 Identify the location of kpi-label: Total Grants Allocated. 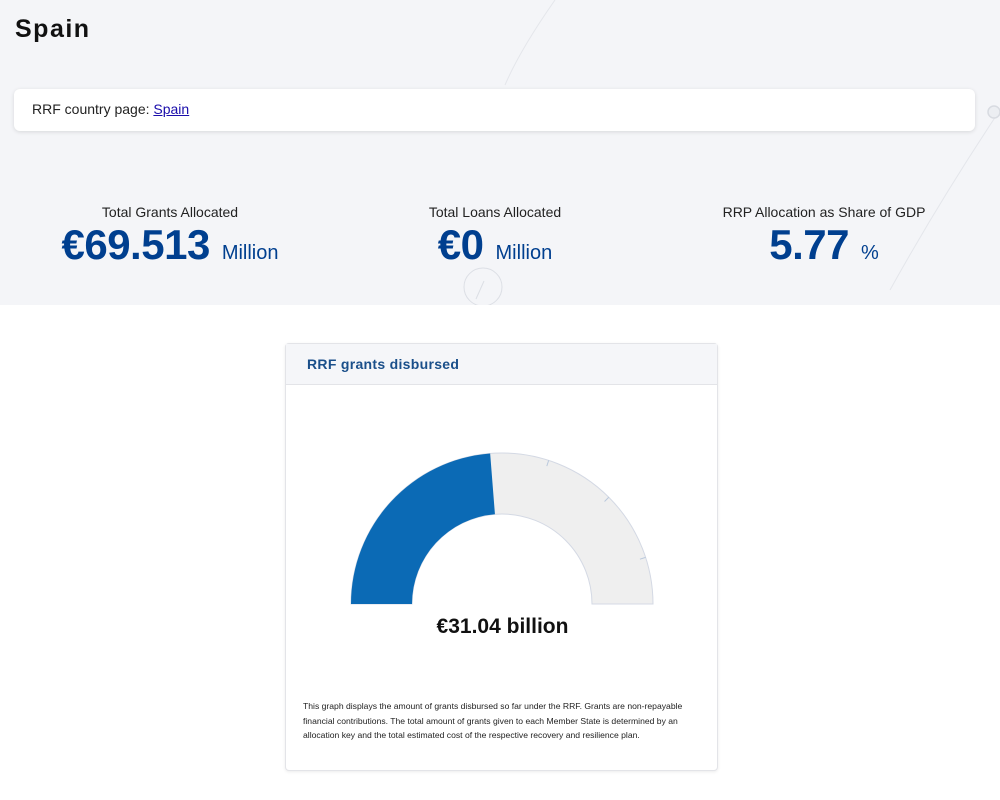
(170, 212).